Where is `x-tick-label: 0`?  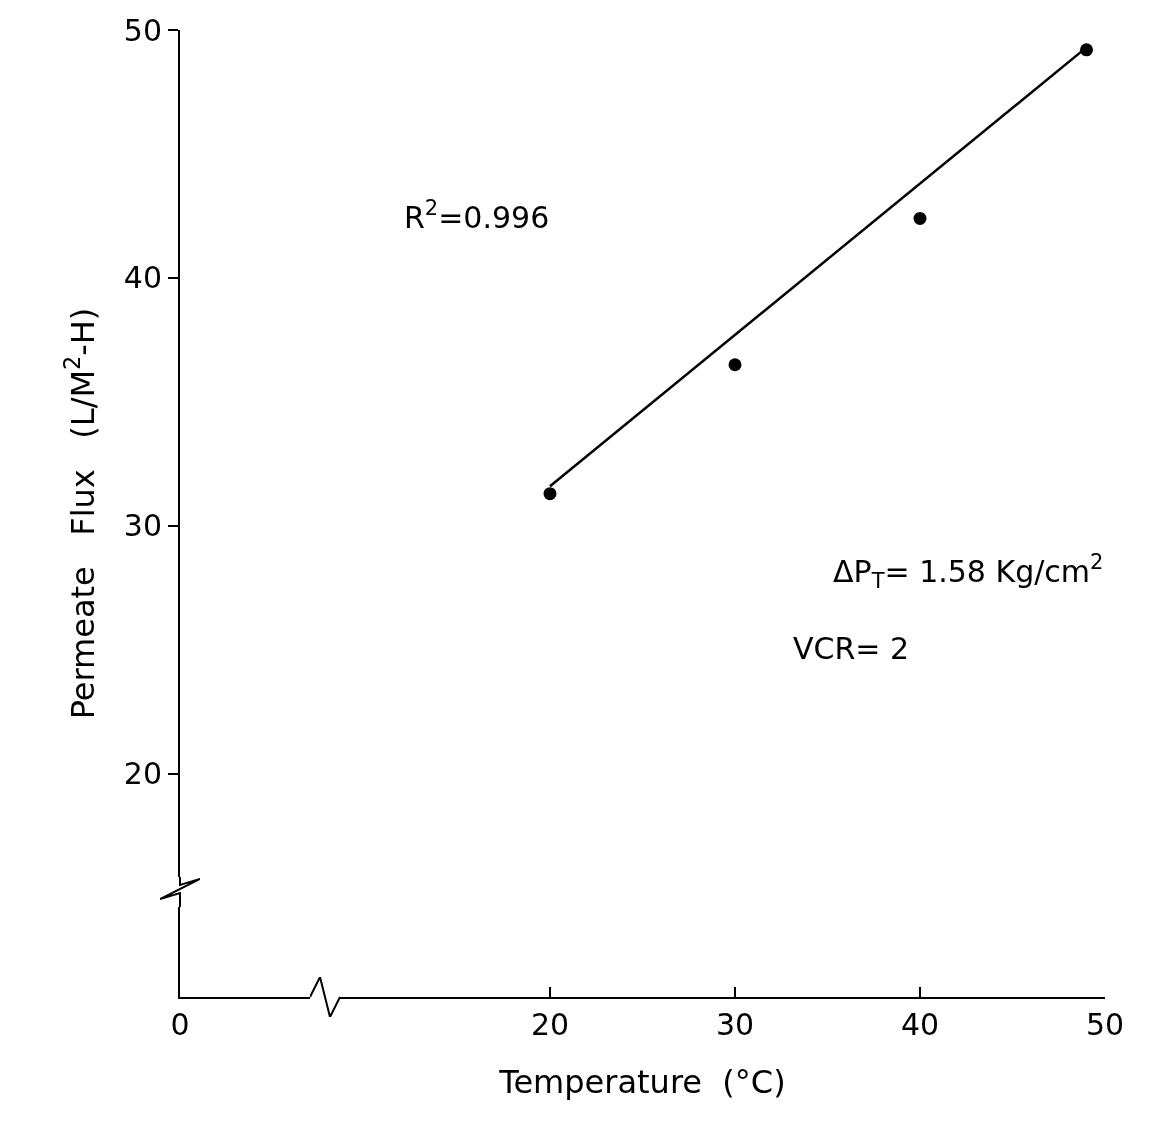 x-tick-label: 0 is located at coordinates (180, 1024).